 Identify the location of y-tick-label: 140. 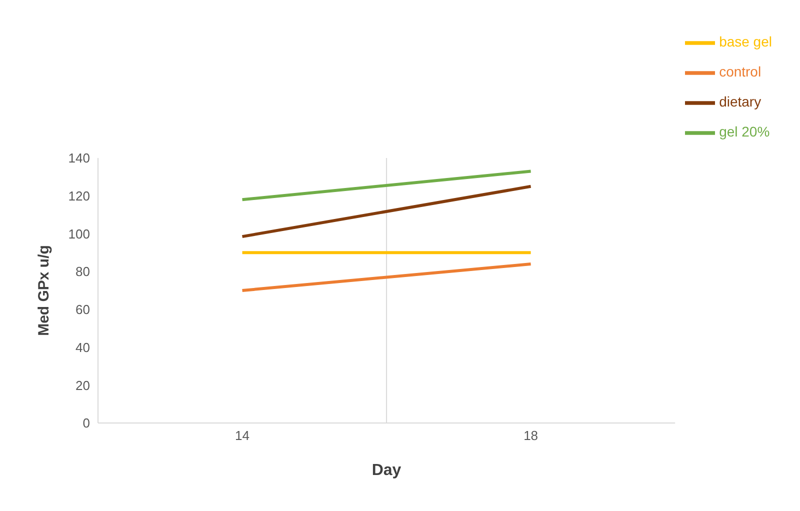
(79, 158).